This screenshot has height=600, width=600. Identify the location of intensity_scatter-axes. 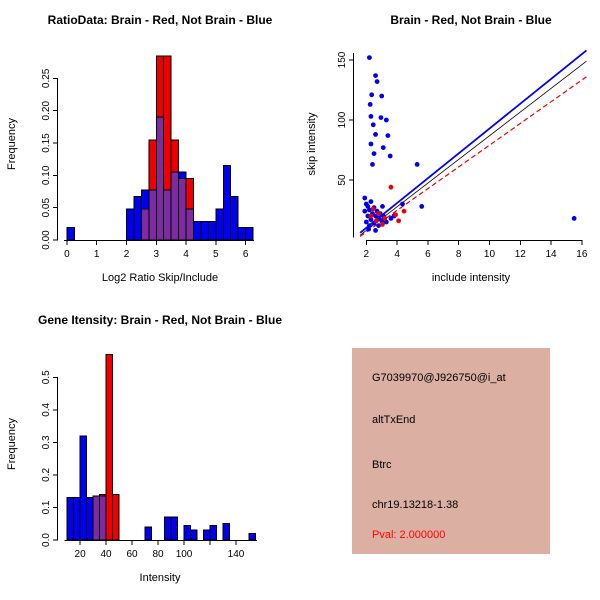
(466, 148).